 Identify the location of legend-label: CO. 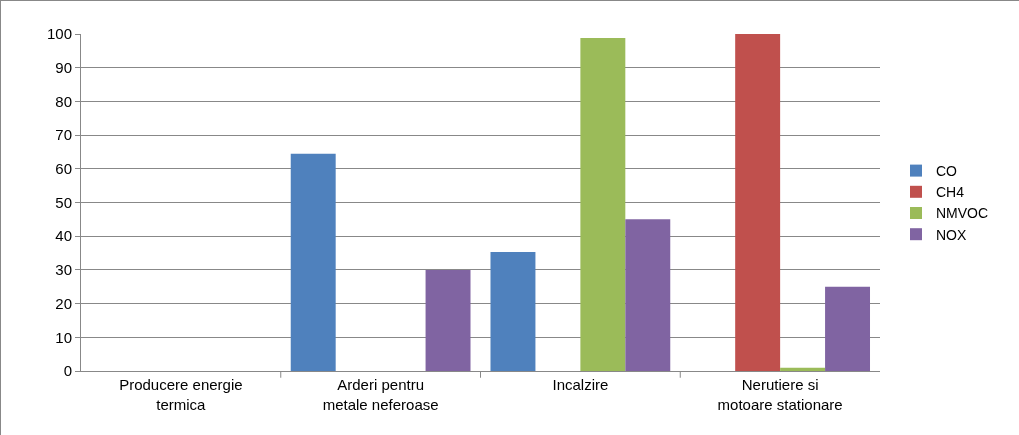
(946, 171).